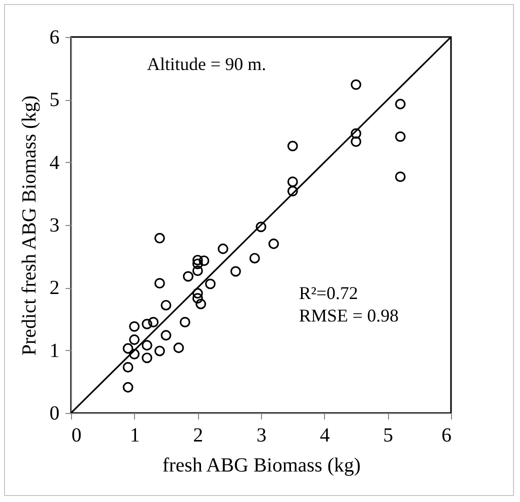 This screenshot has height=502, width=520. What do you see at coordinates (77, 435) in the screenshot?
I see `x-tick-label: 0` at bounding box center [77, 435].